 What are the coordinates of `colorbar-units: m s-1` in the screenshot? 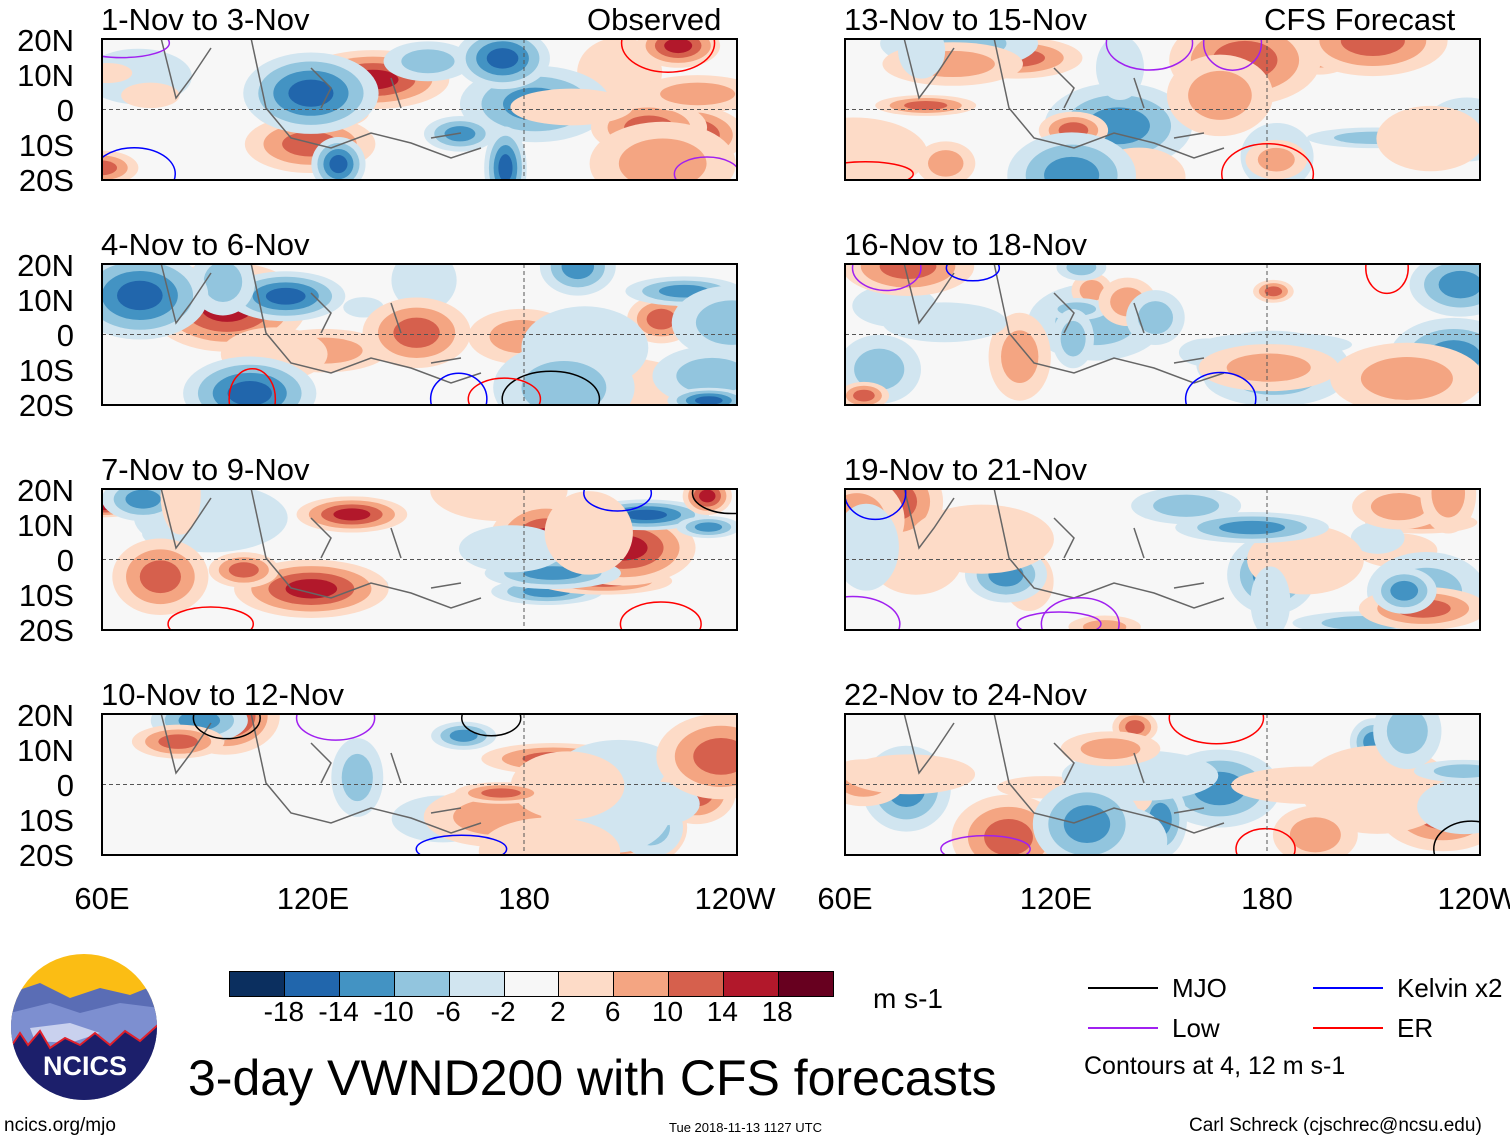 It's located at (908, 998).